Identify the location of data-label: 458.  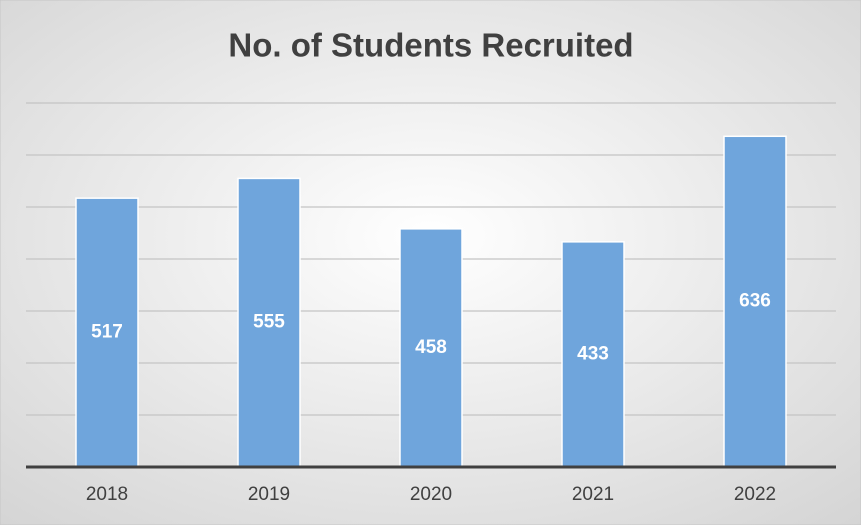
(431, 347).